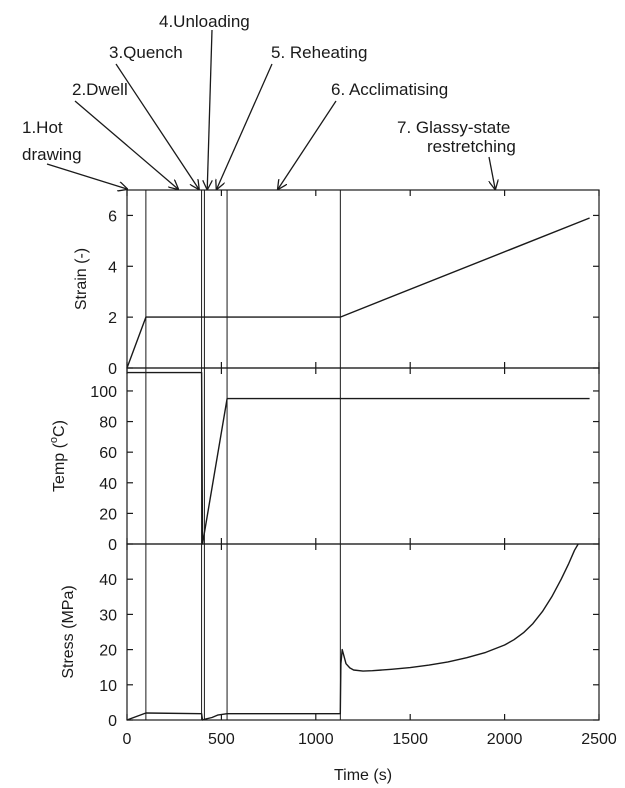 The height and width of the screenshot is (788, 625). Describe the element at coordinates (42, 127) in the screenshot. I see `annotation-label-1: 1.Hot` at that location.